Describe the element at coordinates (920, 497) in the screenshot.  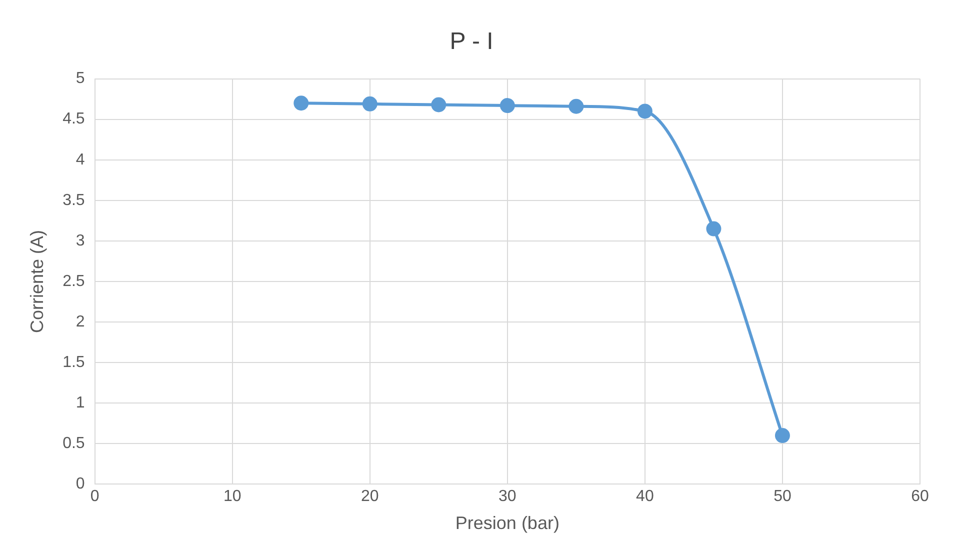
I see `x-tick-label: 60` at that location.